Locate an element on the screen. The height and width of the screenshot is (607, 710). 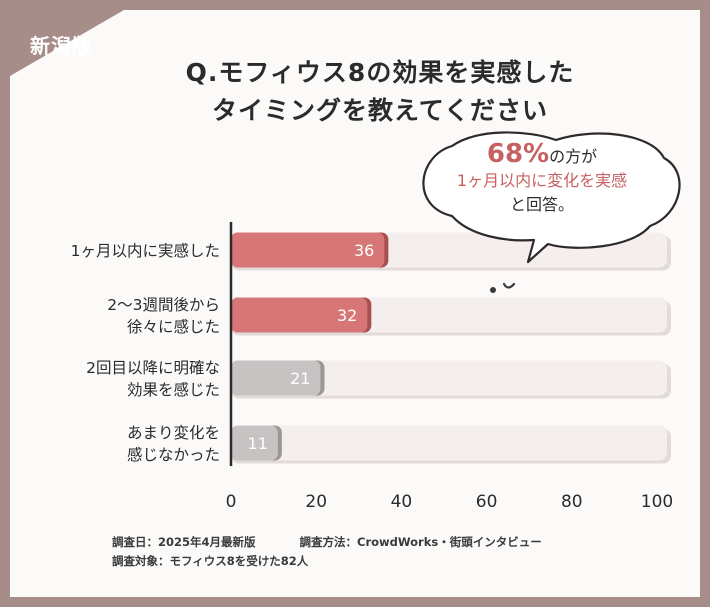
question-title: Q.モフィウス8の効果を実感した タイミングを教えてください is located at coordinates (380, 92).